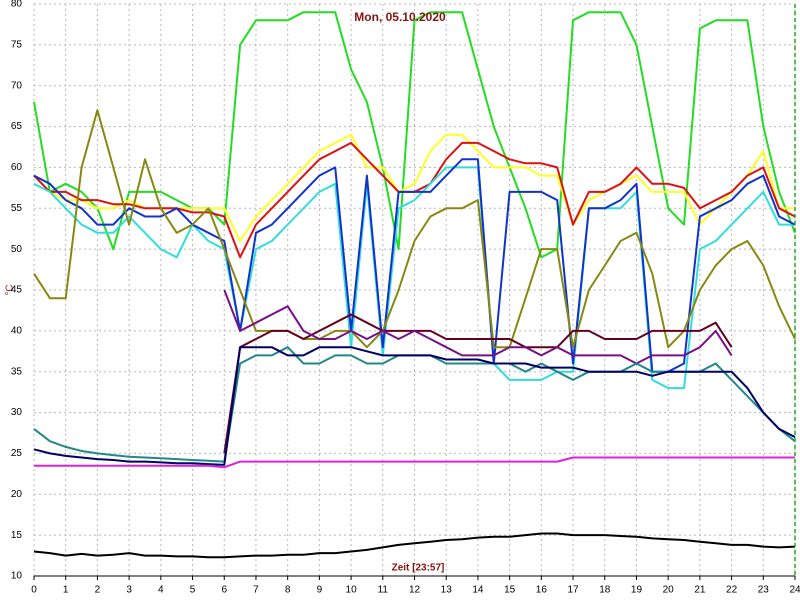  What do you see at coordinates (17, 5) in the screenshot?
I see `y-tick-label: 80` at bounding box center [17, 5].